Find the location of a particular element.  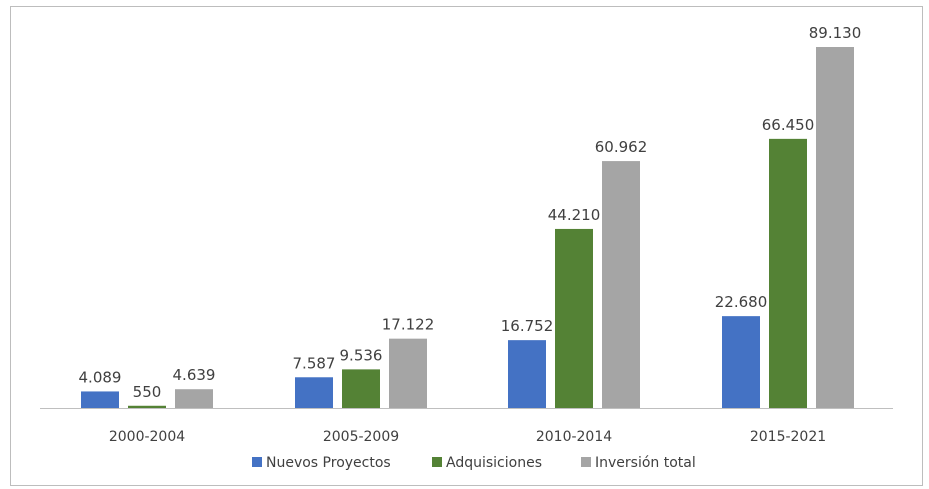

x-tick-label-1: 2000-2004 is located at coordinates (147, 437).